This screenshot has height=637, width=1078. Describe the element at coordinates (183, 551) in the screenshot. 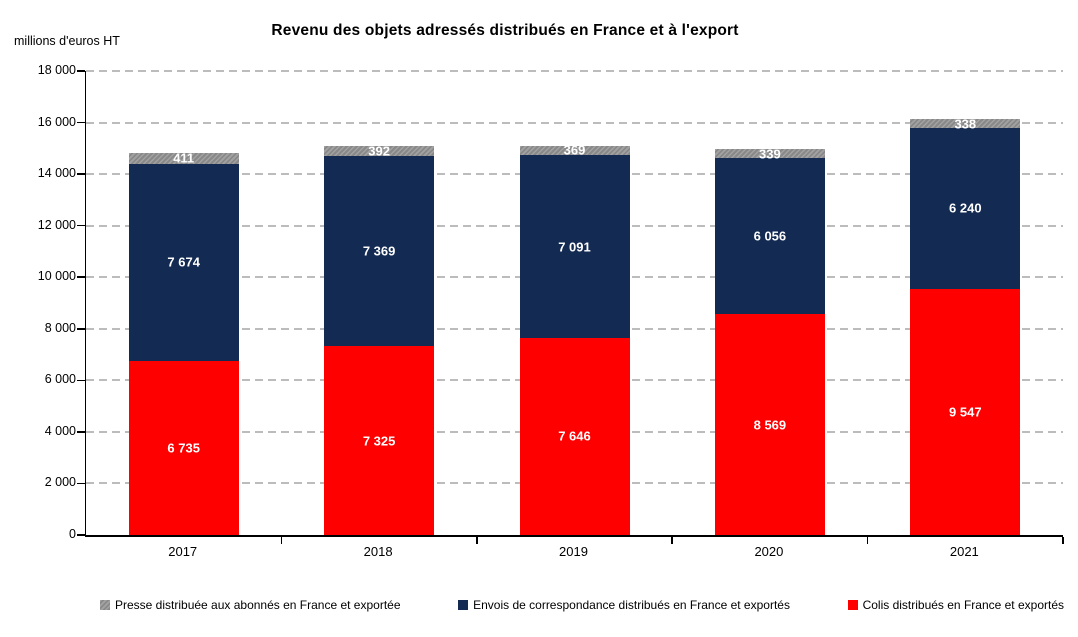

I see `x-tick-label: 2017` at that location.